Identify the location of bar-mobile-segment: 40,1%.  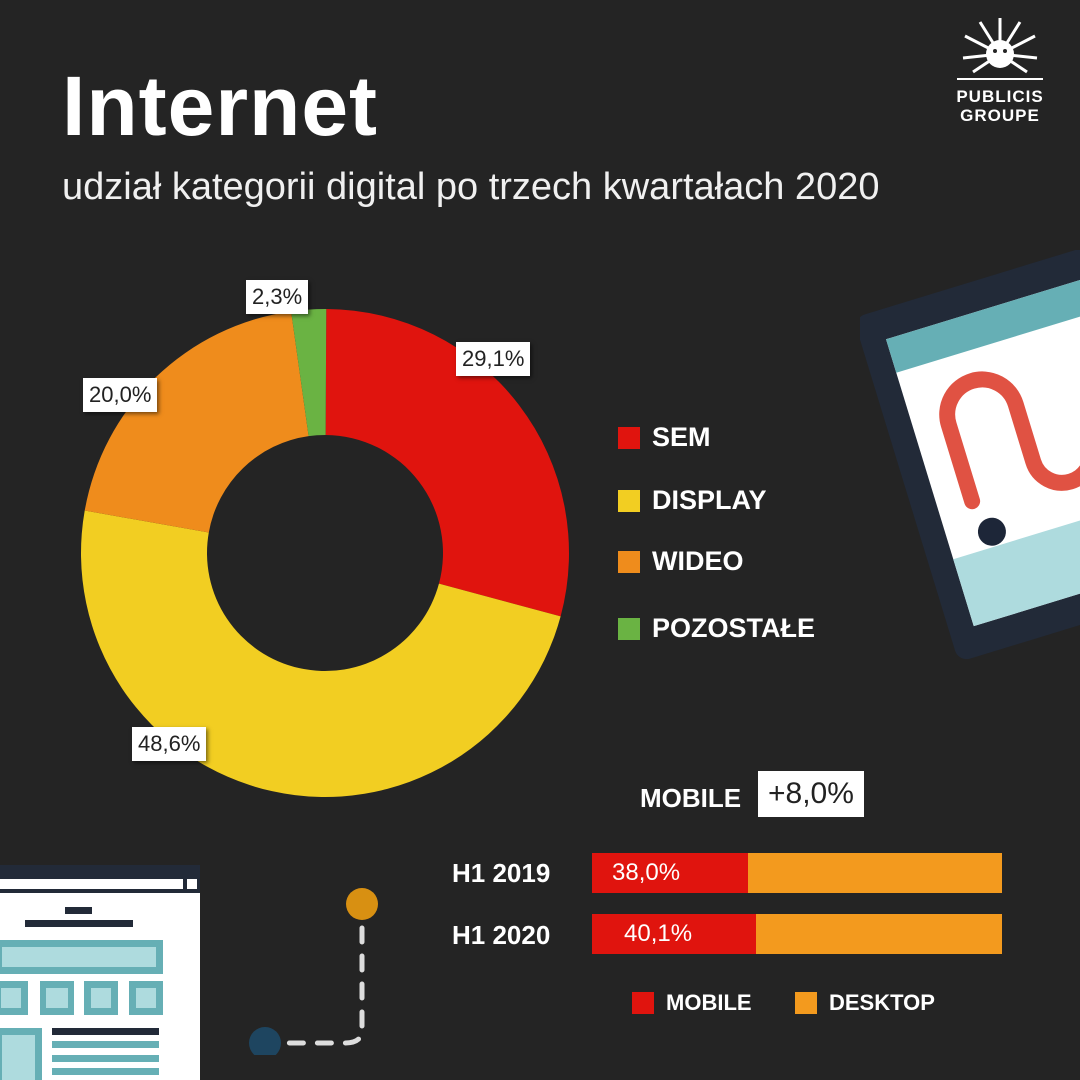
(674, 934).